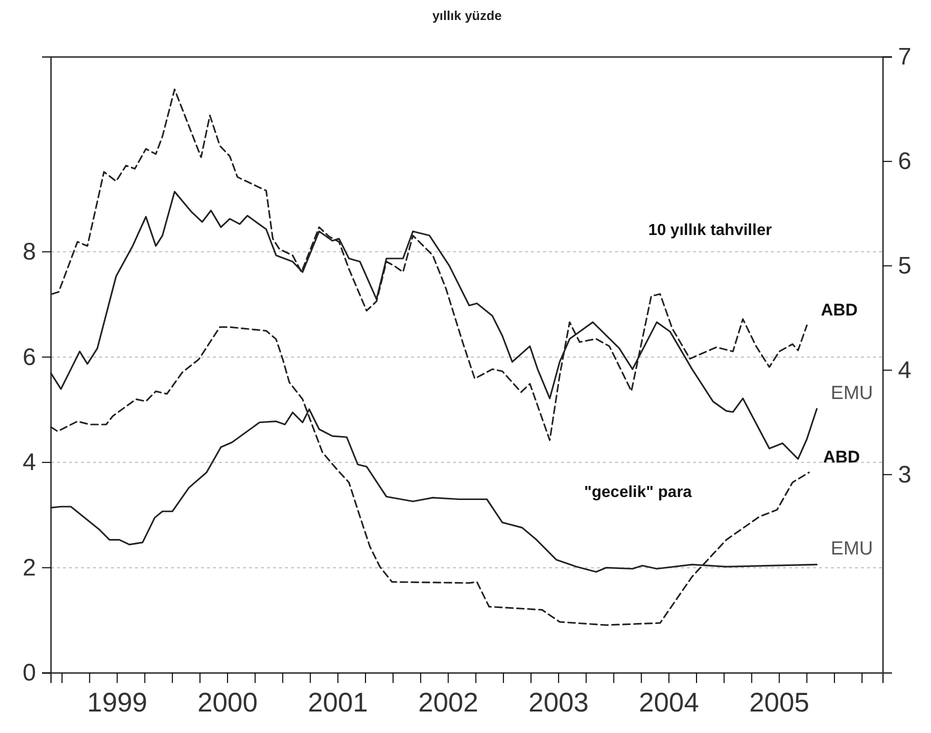 This screenshot has width=931, height=733. Describe the element at coordinates (905, 370) in the screenshot. I see `y2-tick-label: 4` at that location.